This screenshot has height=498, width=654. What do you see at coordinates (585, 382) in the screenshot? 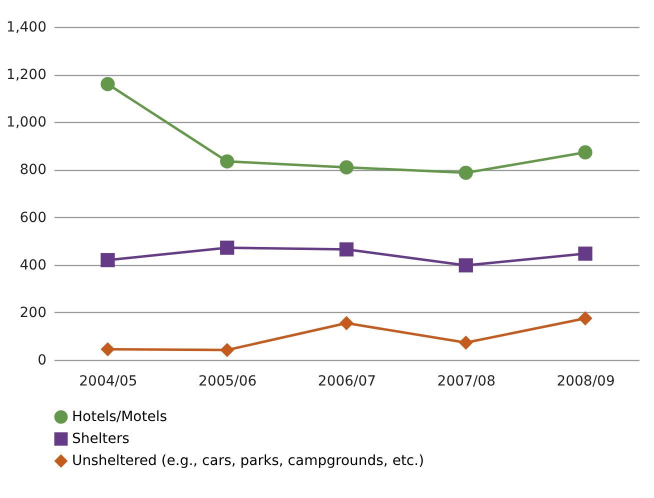
I see `x-tick-label: 2008/09` at bounding box center [585, 382].